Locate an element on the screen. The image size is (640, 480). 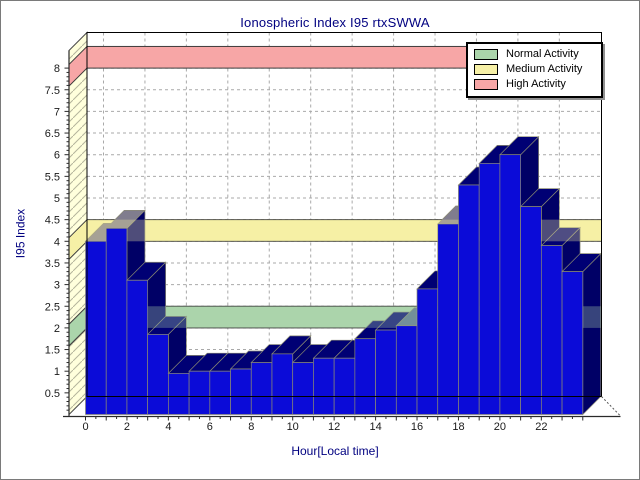
legend-label: High Activity is located at coordinates (536, 84).